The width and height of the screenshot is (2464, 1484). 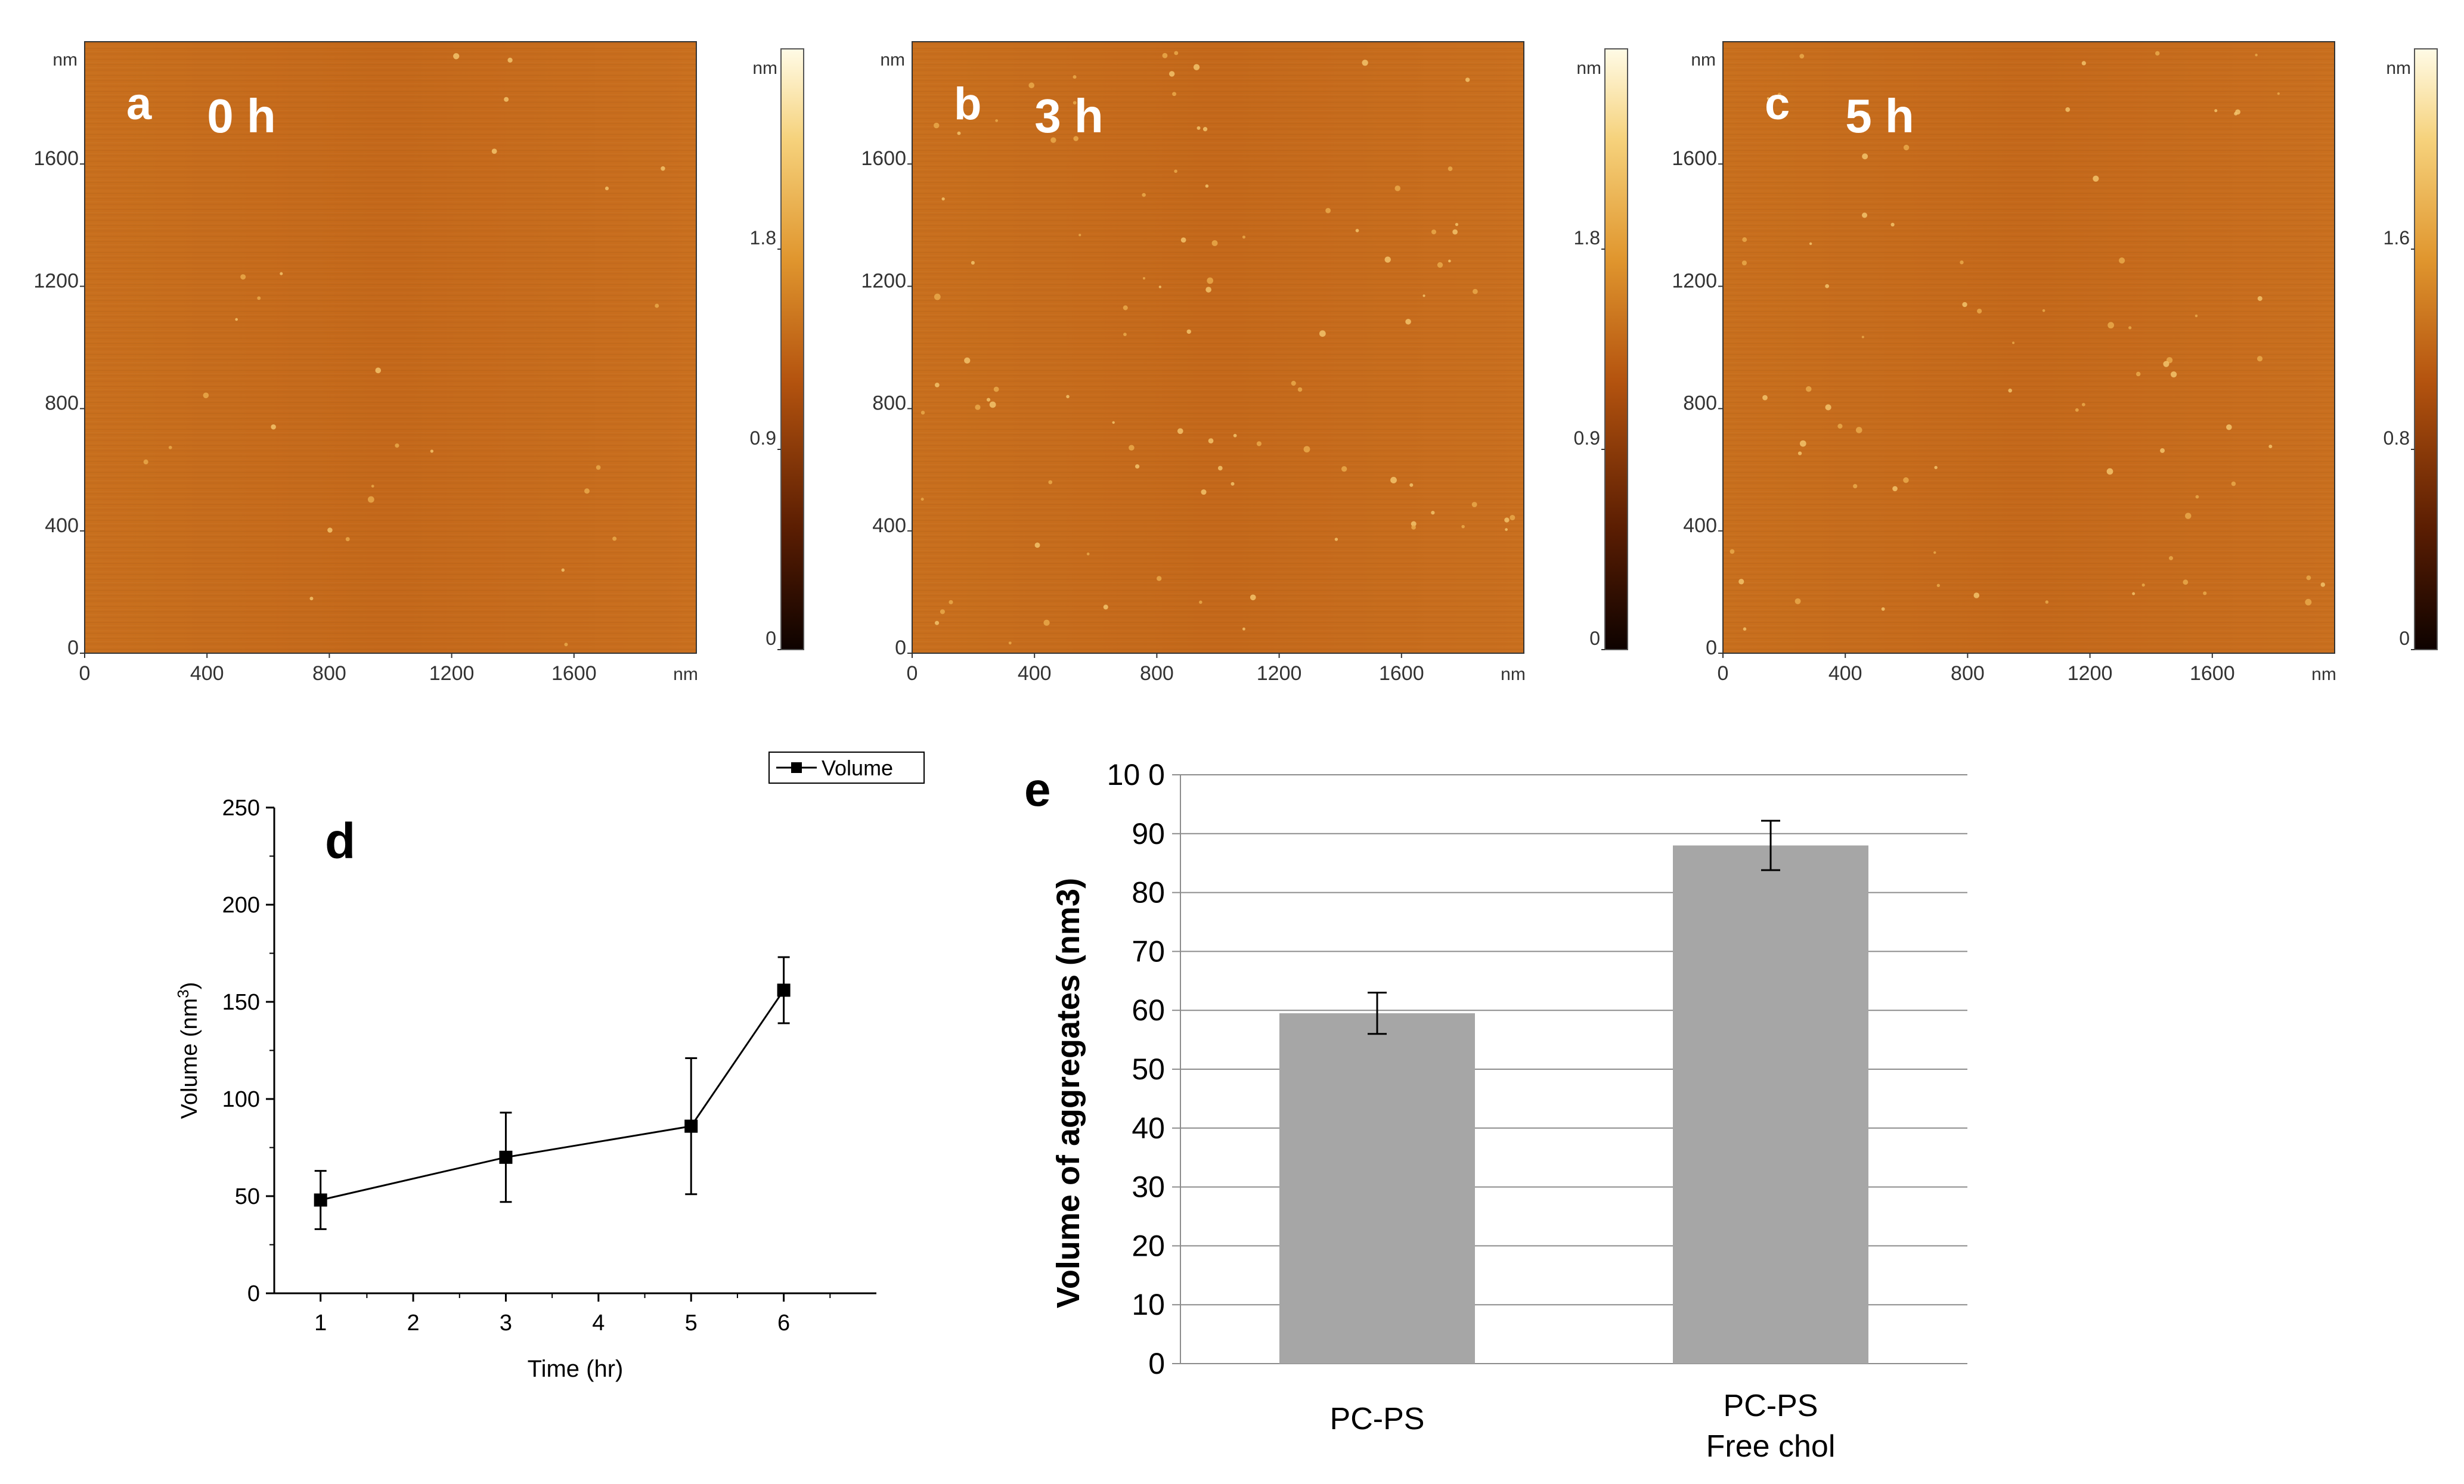 I want to click on y-tick-label: 10, so click(x=1148, y=1305).